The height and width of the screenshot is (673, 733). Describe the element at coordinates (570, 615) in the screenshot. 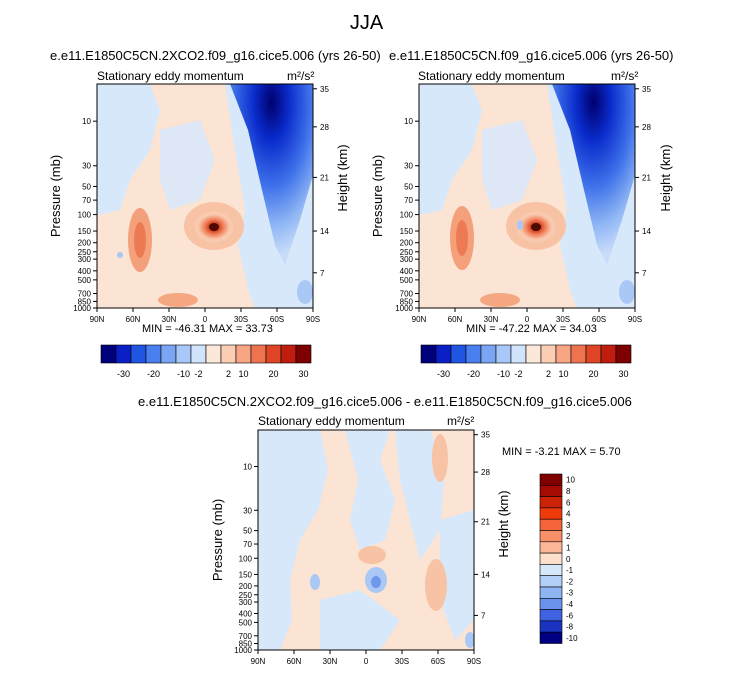

I see `colorbar-label: -6` at that location.